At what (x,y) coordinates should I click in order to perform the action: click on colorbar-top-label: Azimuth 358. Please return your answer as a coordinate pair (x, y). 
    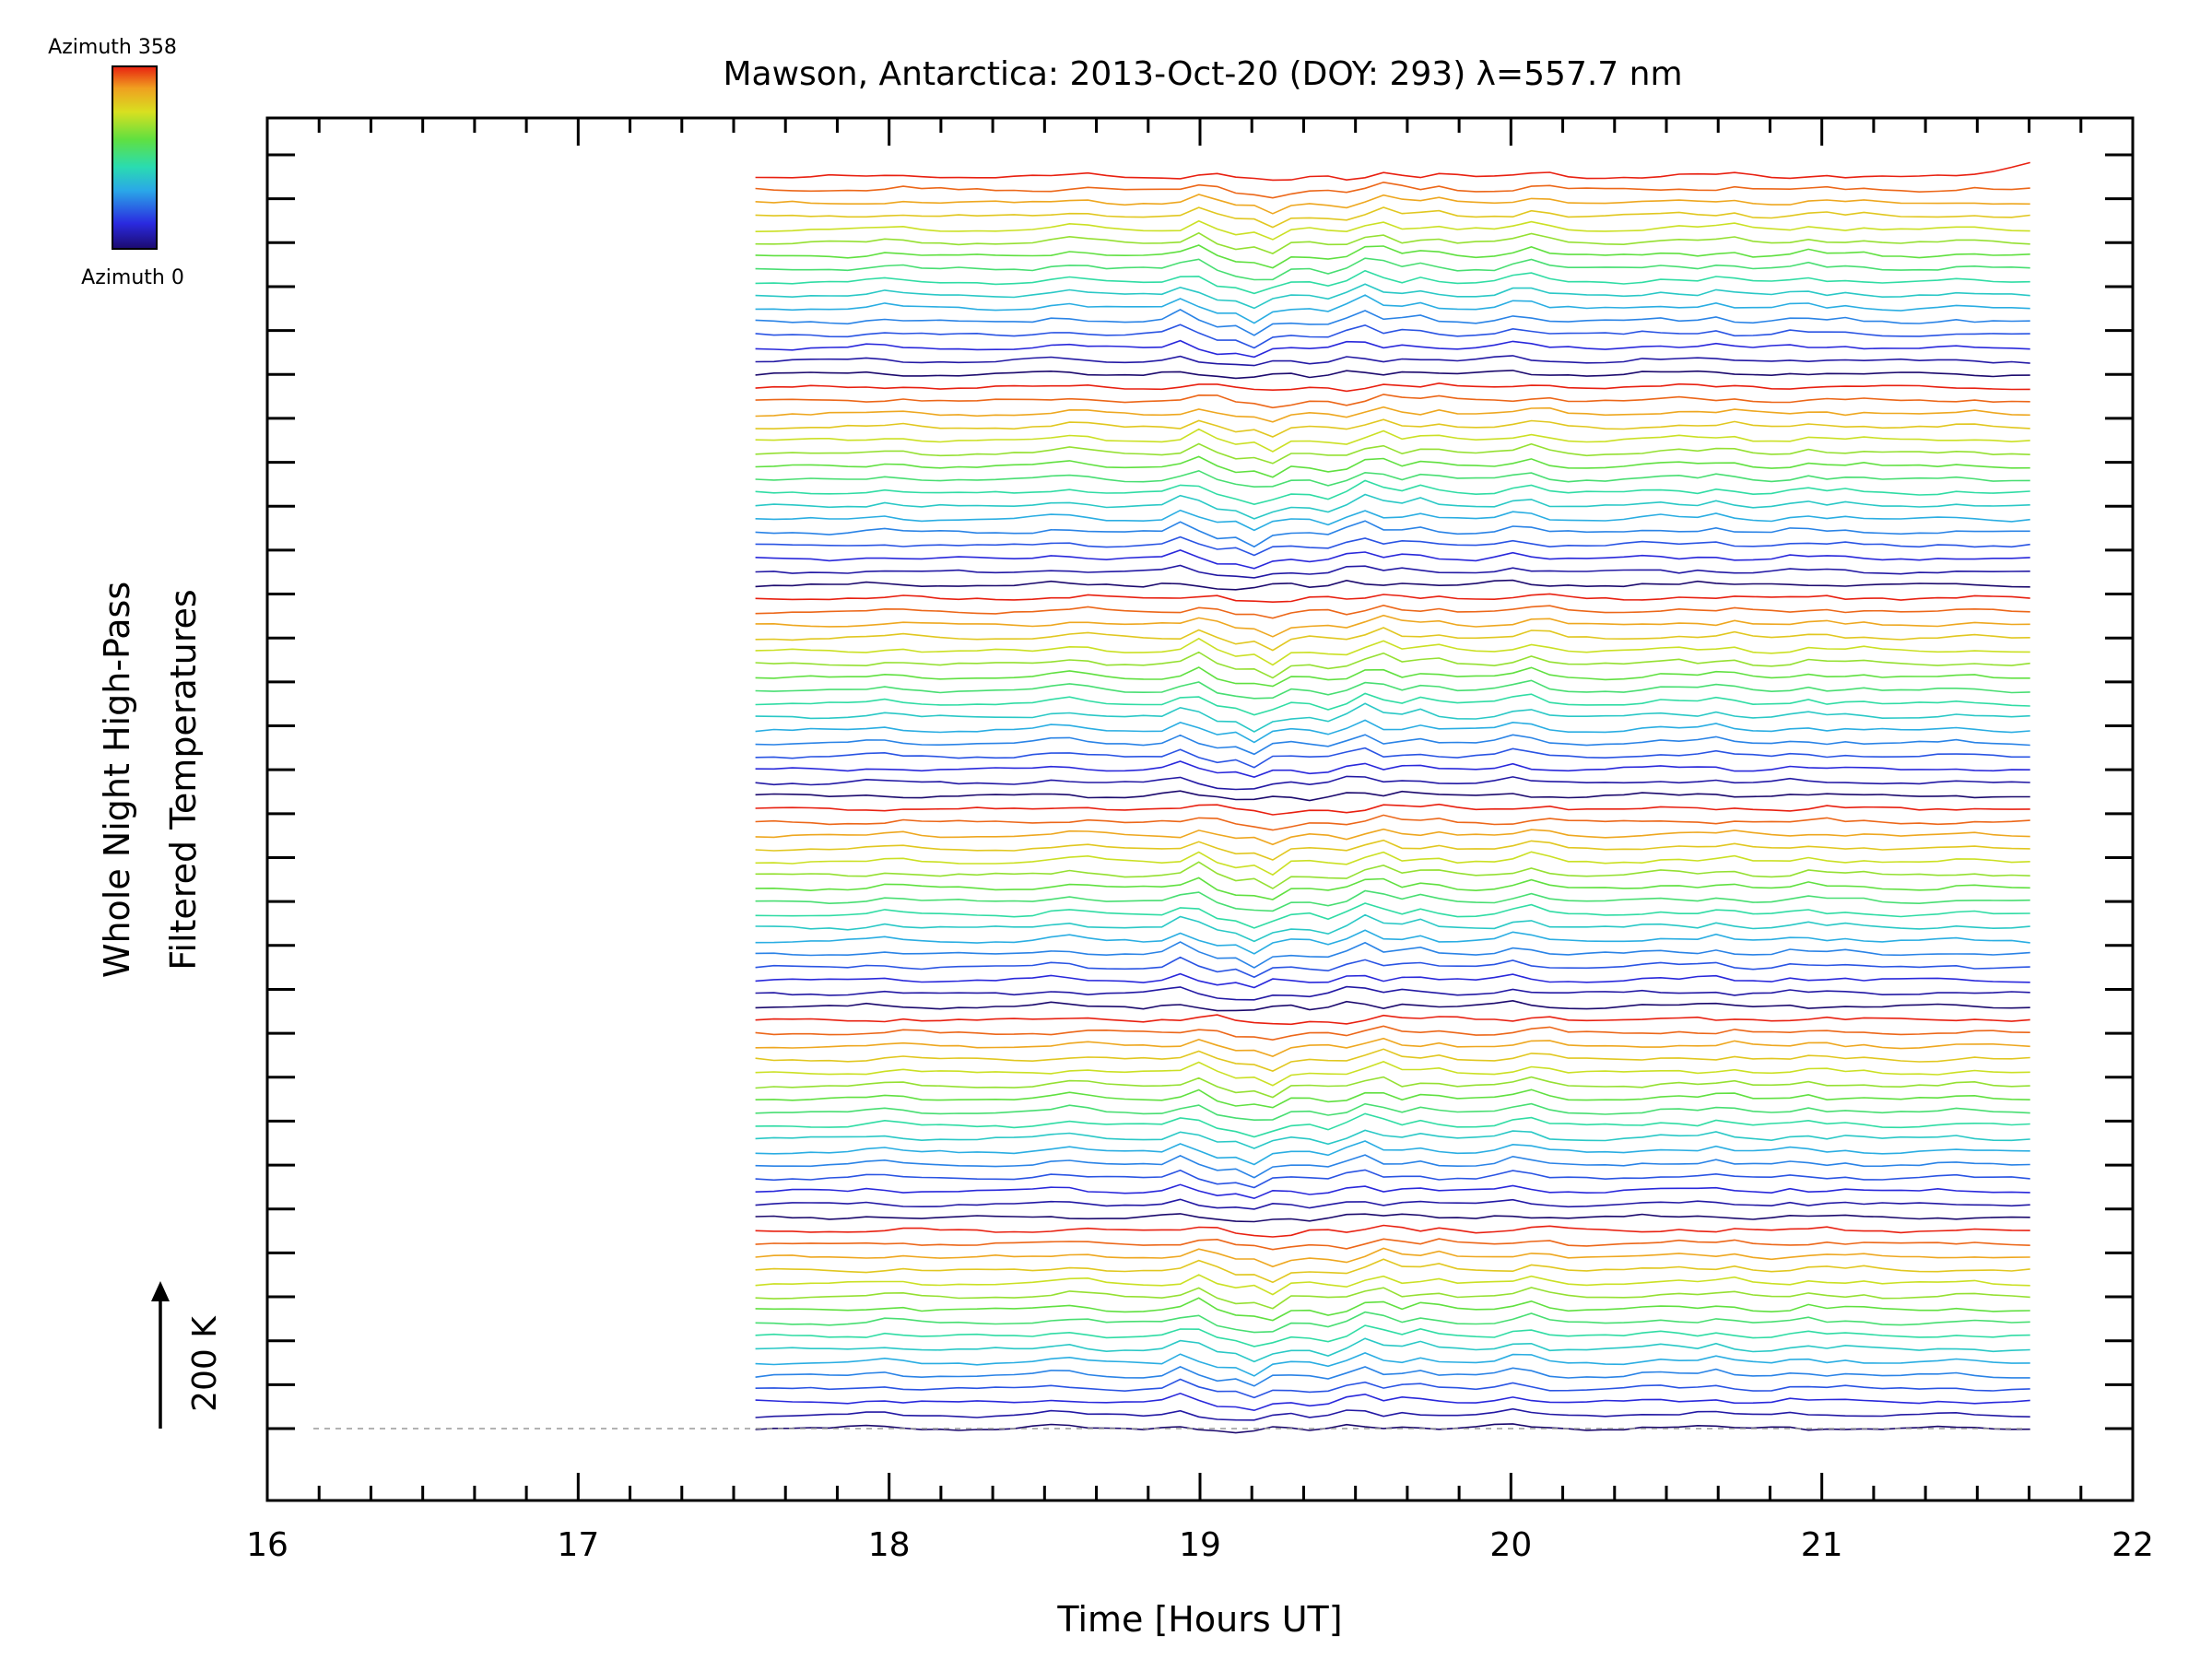
    Looking at the image, I should click on (112, 47).